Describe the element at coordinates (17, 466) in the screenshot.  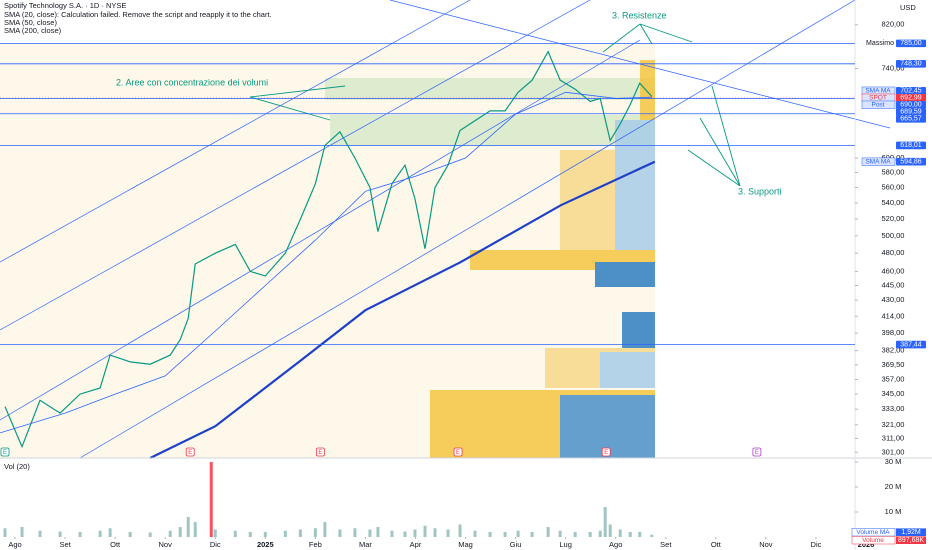
I see `volume-title: Vol (20)` at that location.